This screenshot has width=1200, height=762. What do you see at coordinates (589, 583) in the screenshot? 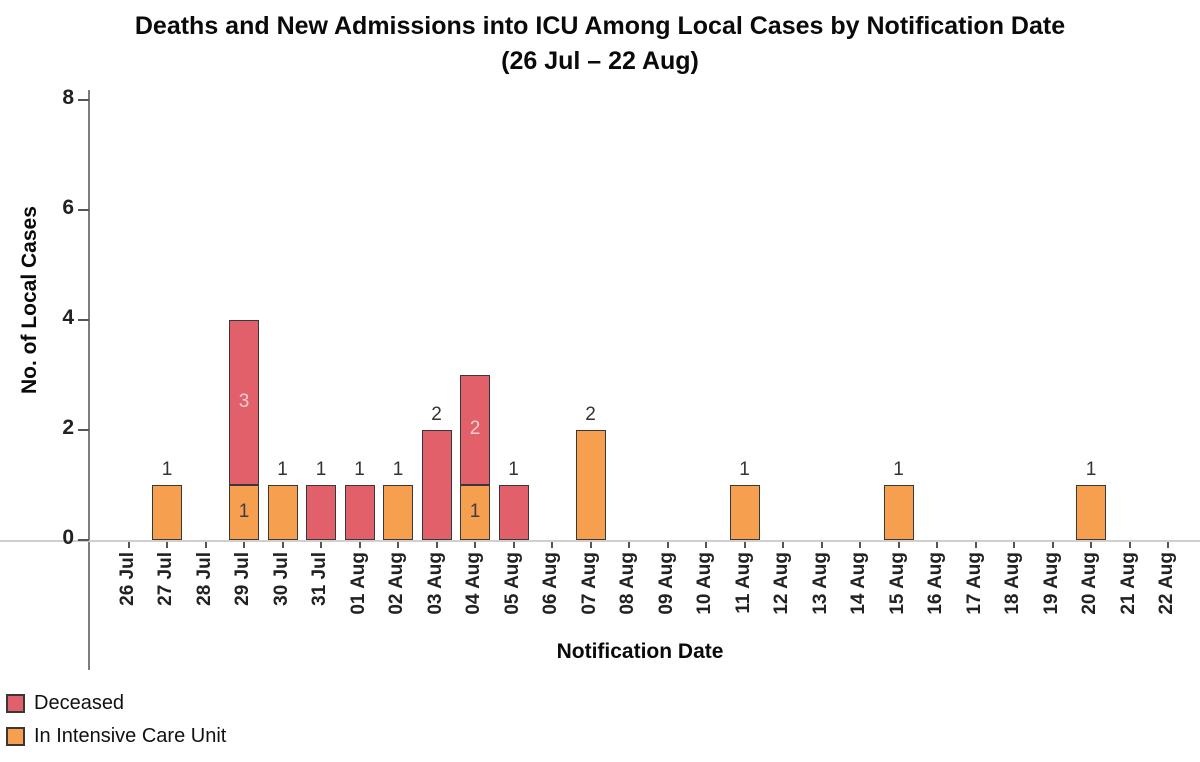
I see `x-tick-label: 07 Aug` at bounding box center [589, 583].